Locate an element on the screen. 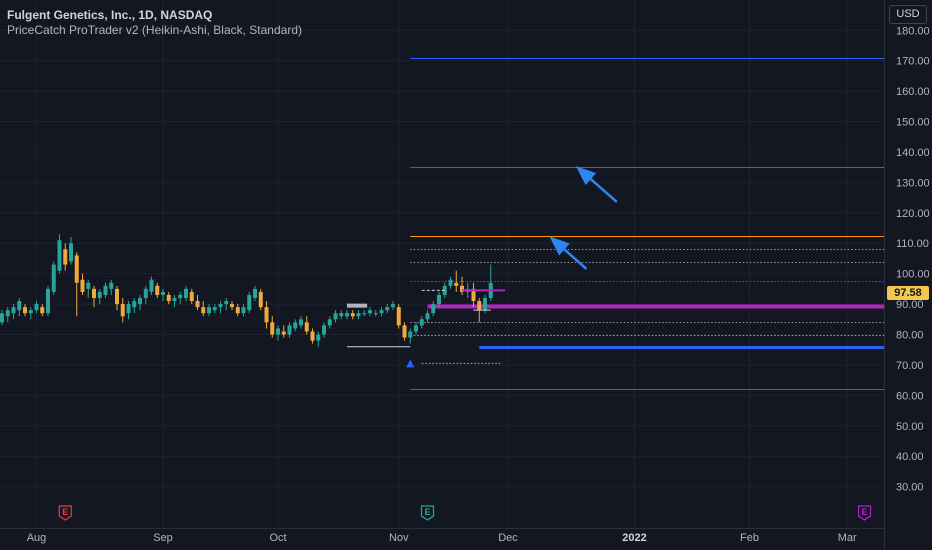 The image size is (932, 550). y-tick-label: 50.00 is located at coordinates (910, 427).